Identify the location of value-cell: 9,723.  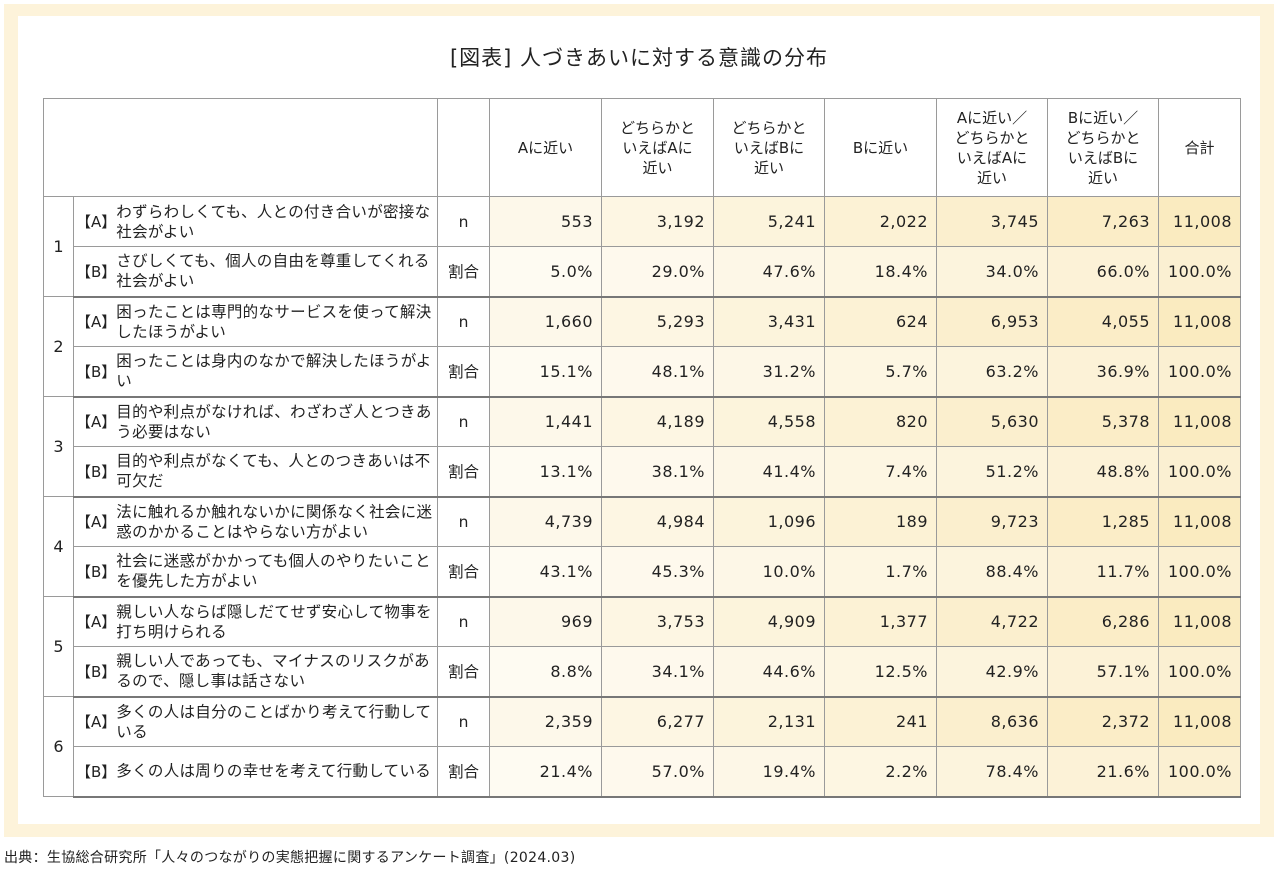
(992, 521).